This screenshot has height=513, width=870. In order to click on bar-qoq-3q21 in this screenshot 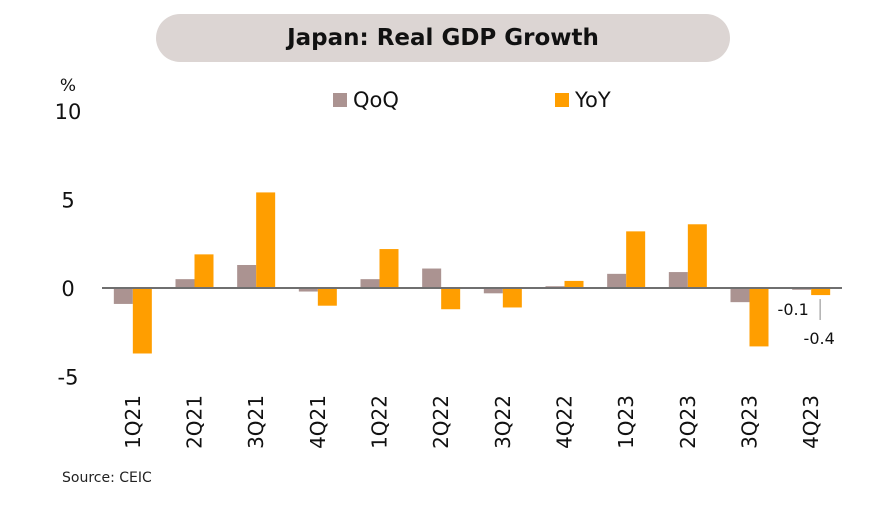, I will do `click(247, 276)`.